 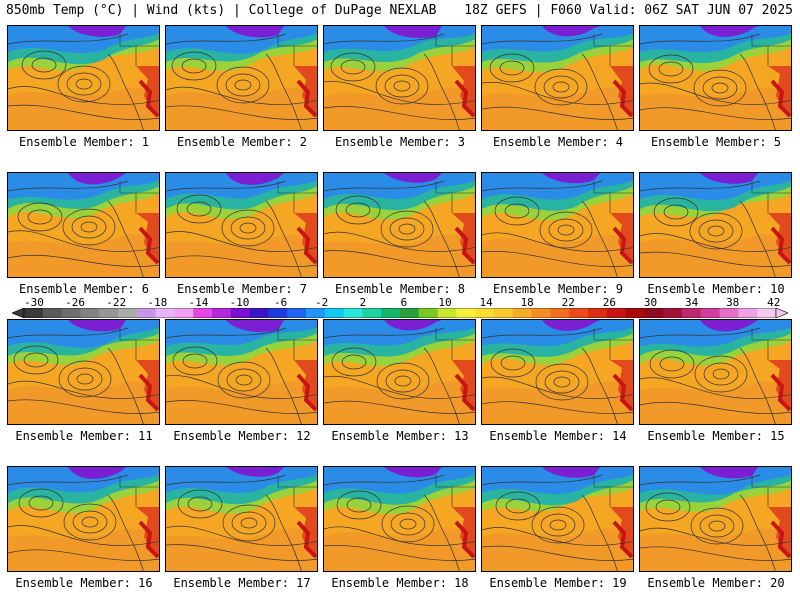 I want to click on colorbar-bar, so click(x=400, y=313).